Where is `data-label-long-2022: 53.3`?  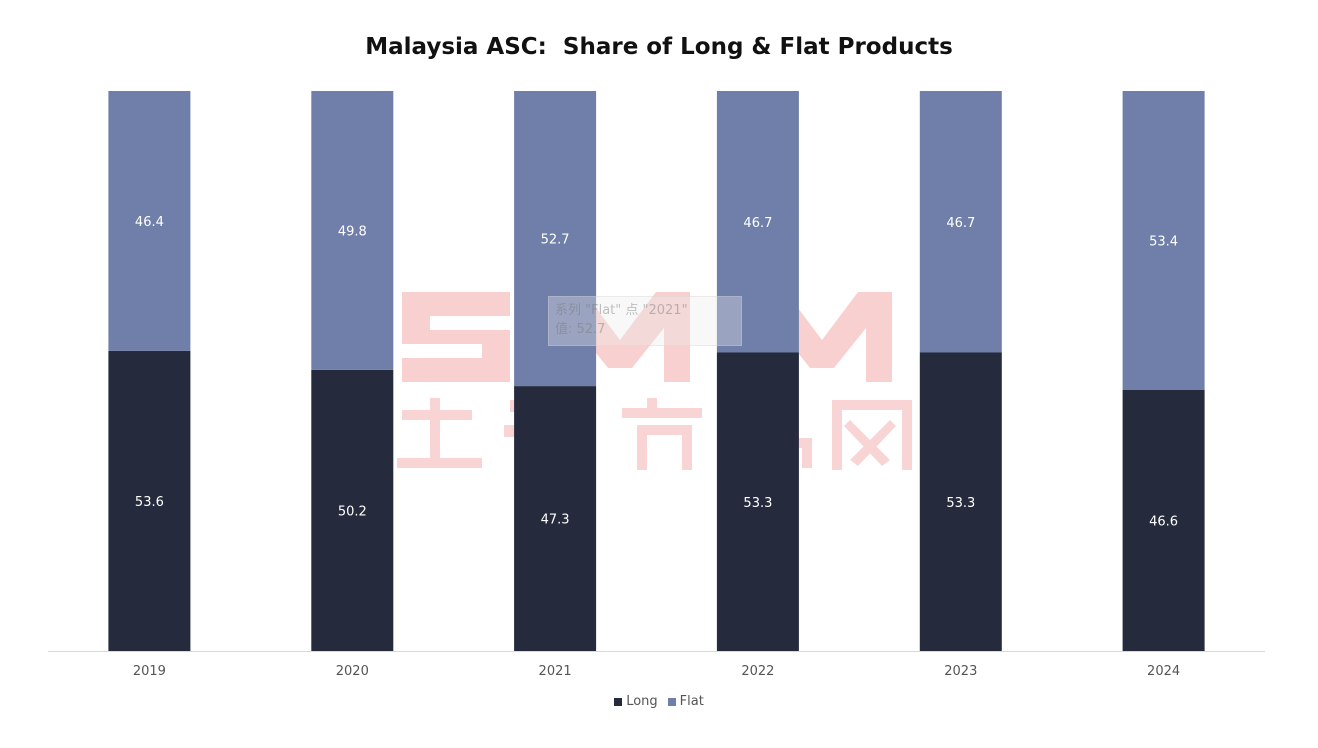 data-label-long-2022: 53.3 is located at coordinates (757, 503).